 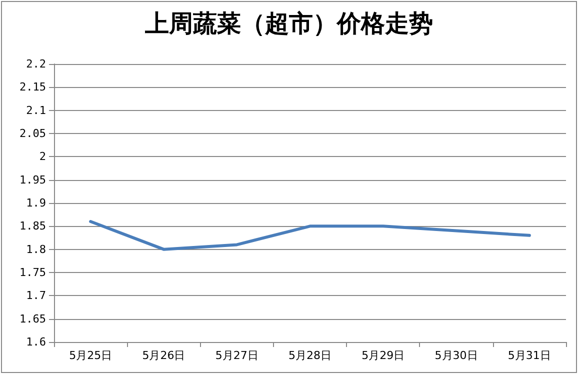 What do you see at coordinates (36, 249) in the screenshot?
I see `y-tick-label: 1.8` at bounding box center [36, 249].